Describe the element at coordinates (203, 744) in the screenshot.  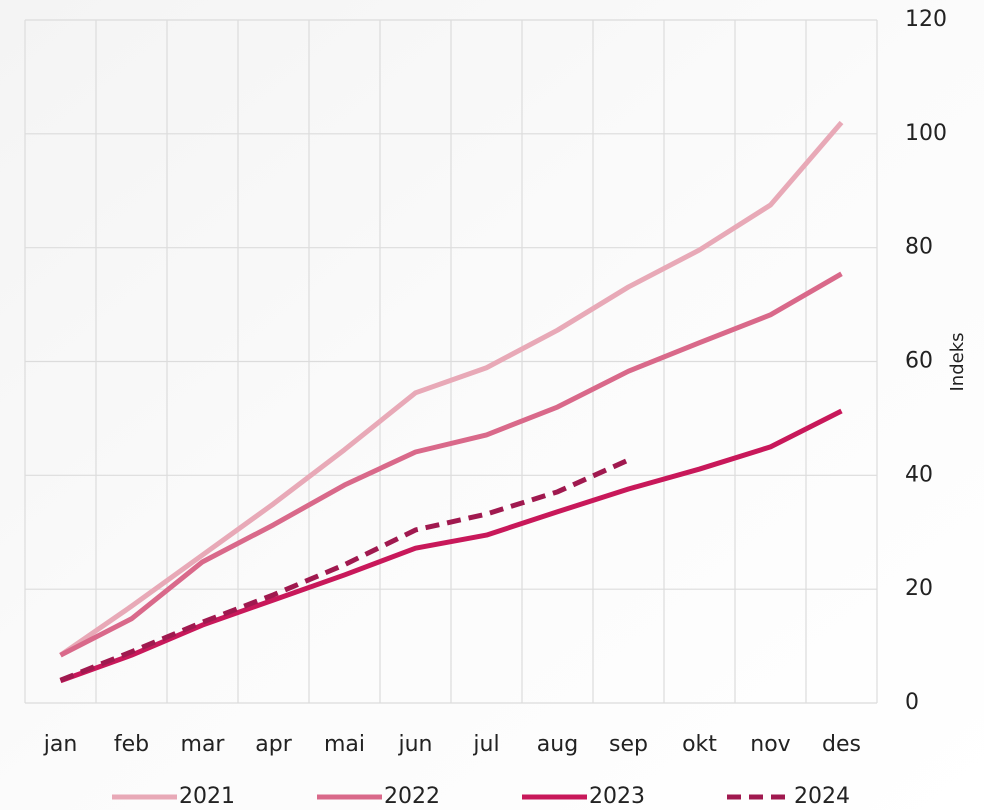
I see `x-tick-label: mar` at that location.